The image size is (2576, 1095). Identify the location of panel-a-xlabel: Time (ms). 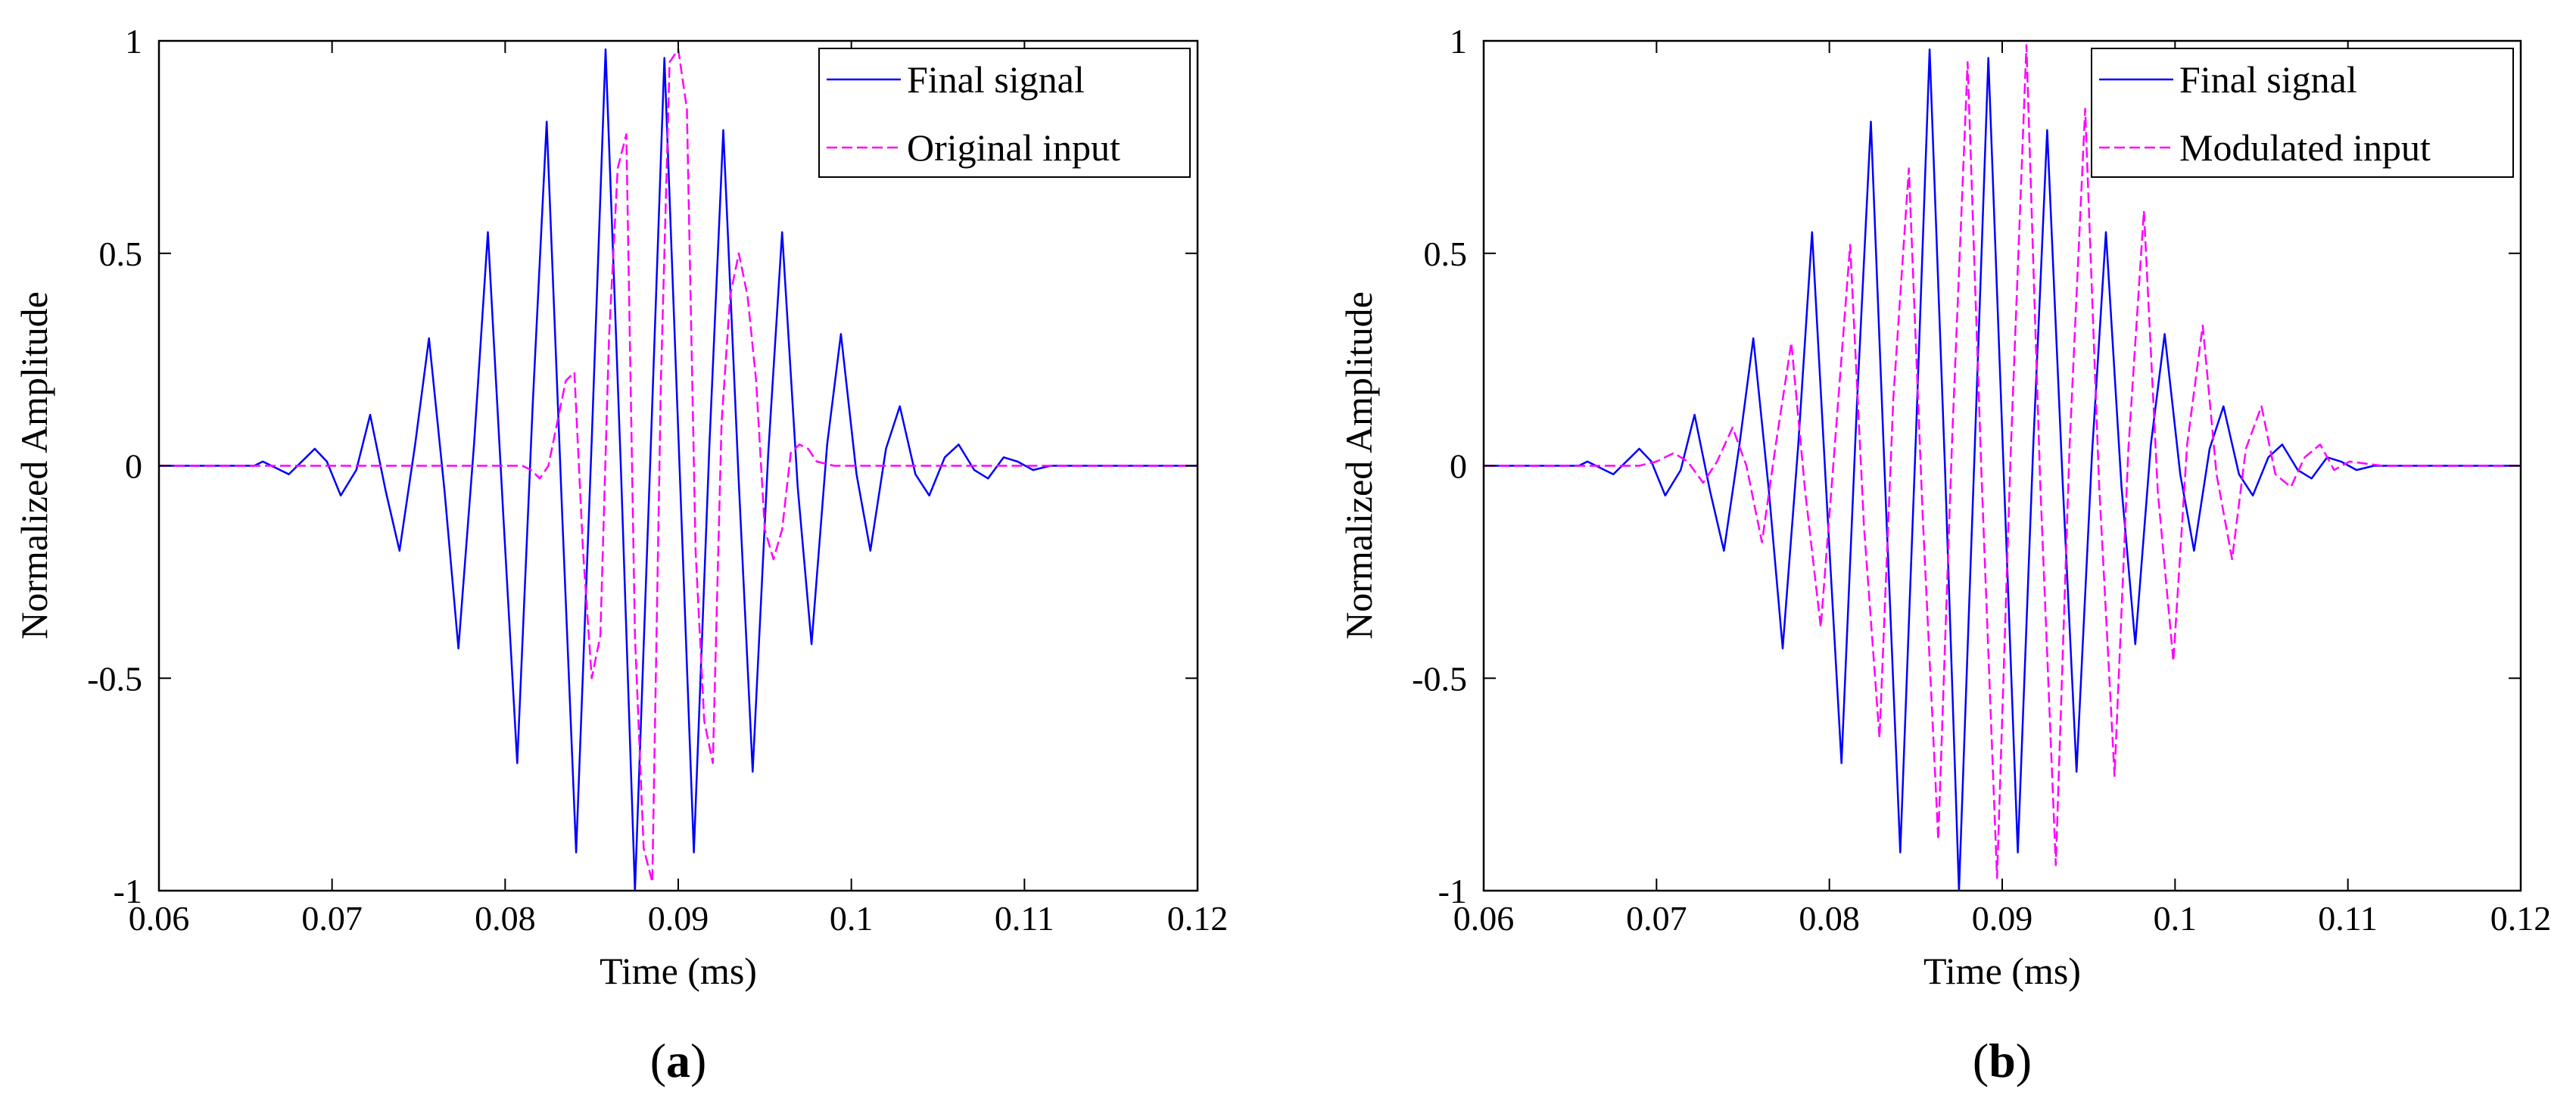
(678, 971).